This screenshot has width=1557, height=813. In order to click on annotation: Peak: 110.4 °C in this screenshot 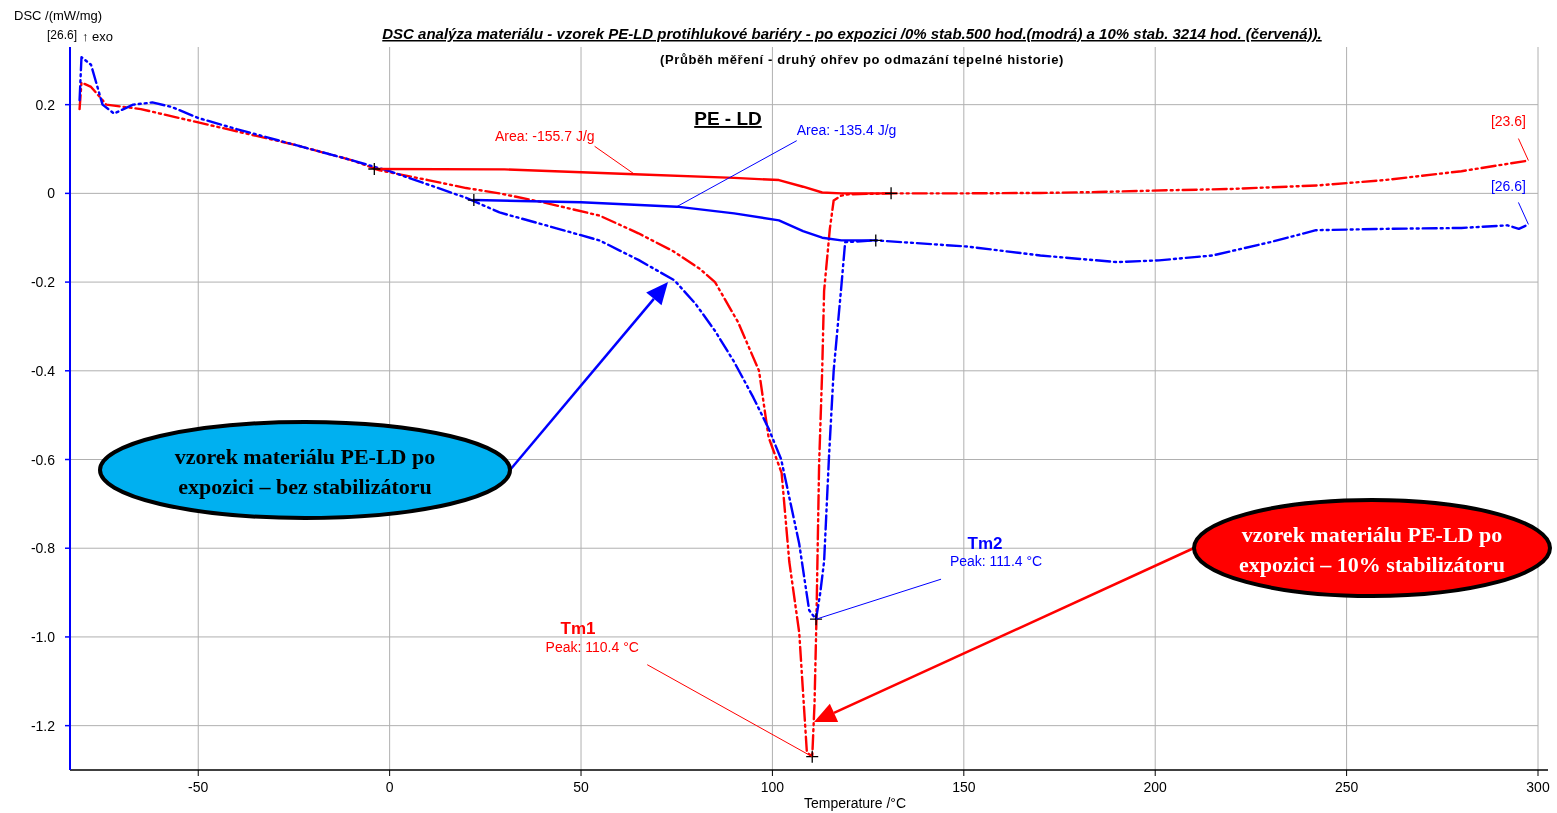, I will do `click(592, 646)`.